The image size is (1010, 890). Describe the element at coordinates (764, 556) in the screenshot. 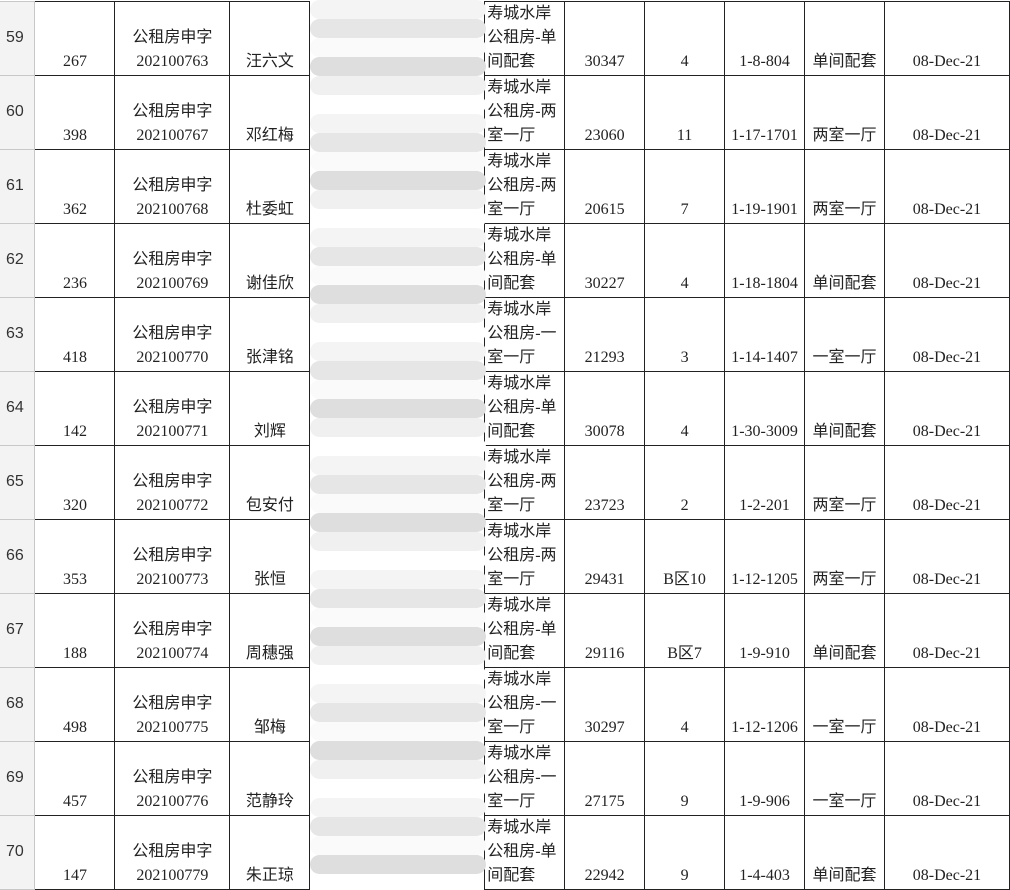

I see `cell-unit: 1-12-1205` at that location.